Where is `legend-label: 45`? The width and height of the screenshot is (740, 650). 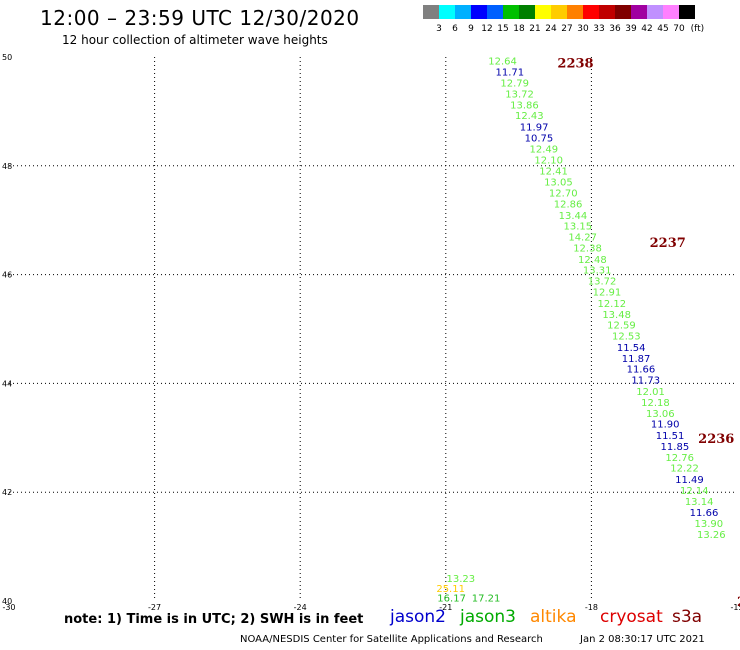
legend-label: 45 is located at coordinates (663, 29).